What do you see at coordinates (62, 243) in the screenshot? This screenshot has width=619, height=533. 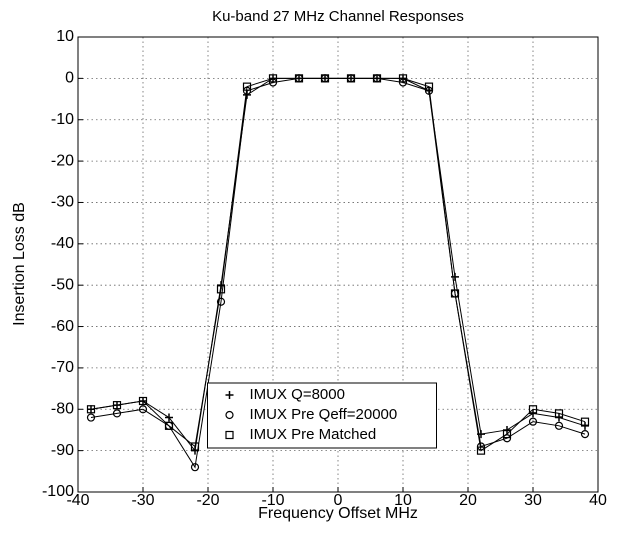 I see `y-tick-label: -40` at bounding box center [62, 243].